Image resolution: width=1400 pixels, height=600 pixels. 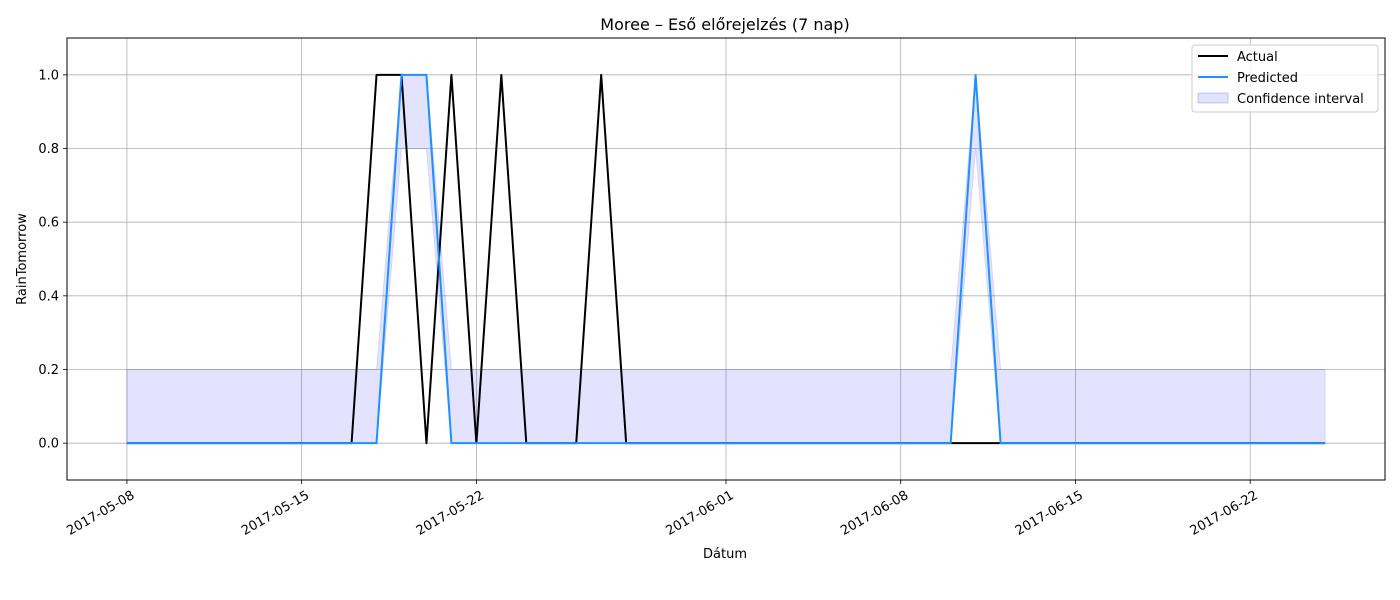 What do you see at coordinates (48, 149) in the screenshot?
I see `y-tick-label: 0.8` at bounding box center [48, 149].